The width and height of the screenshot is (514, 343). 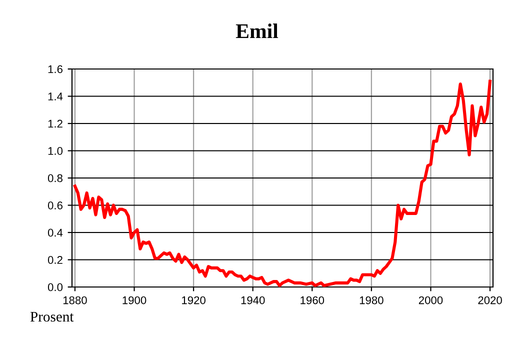 What do you see at coordinates (55, 124) in the screenshot?
I see `y-tick-label: 1.2` at bounding box center [55, 124].